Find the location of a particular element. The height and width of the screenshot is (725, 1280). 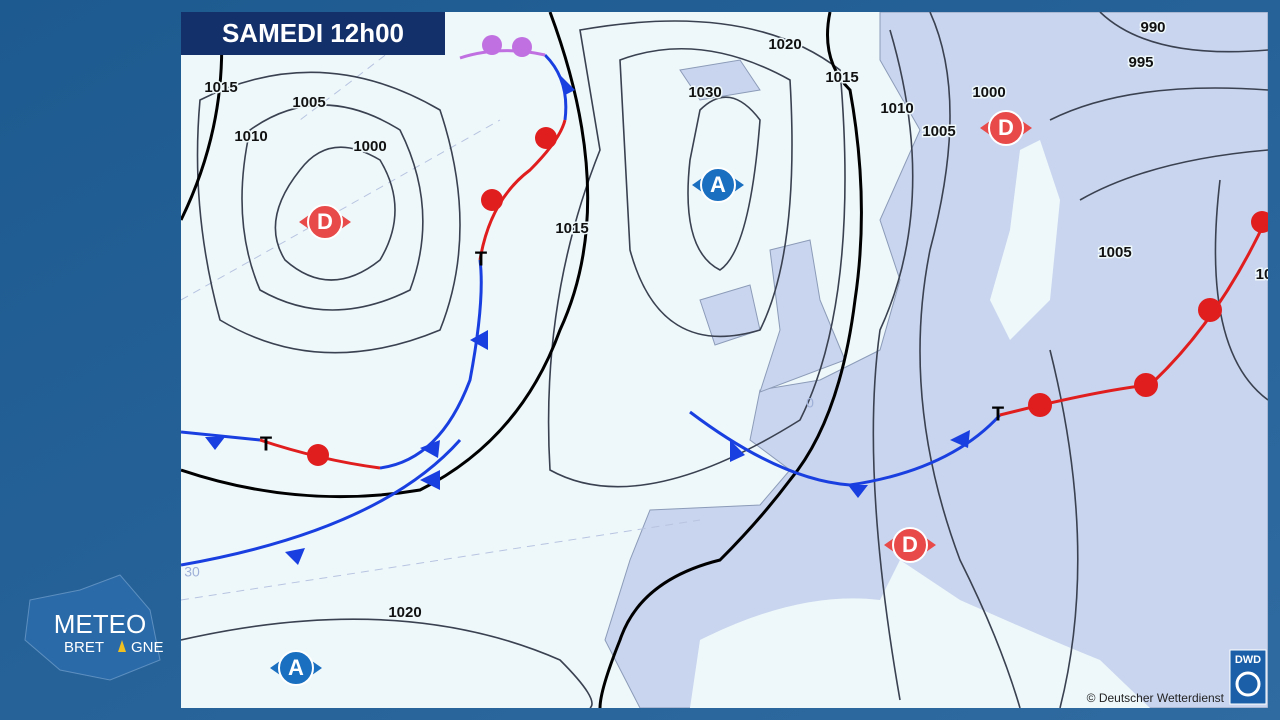

isobar-label: 1030 is located at coordinates (704, 92).